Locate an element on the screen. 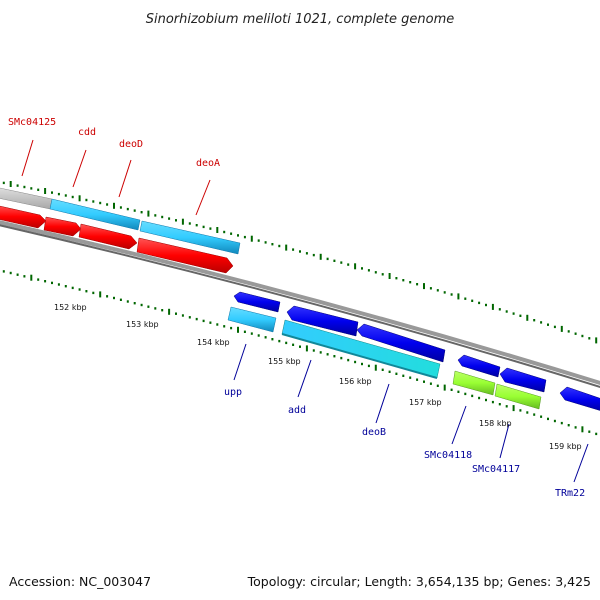 This screenshot has height=600, width=600. feature-teal-bar-edge is located at coordinates (359, 356).